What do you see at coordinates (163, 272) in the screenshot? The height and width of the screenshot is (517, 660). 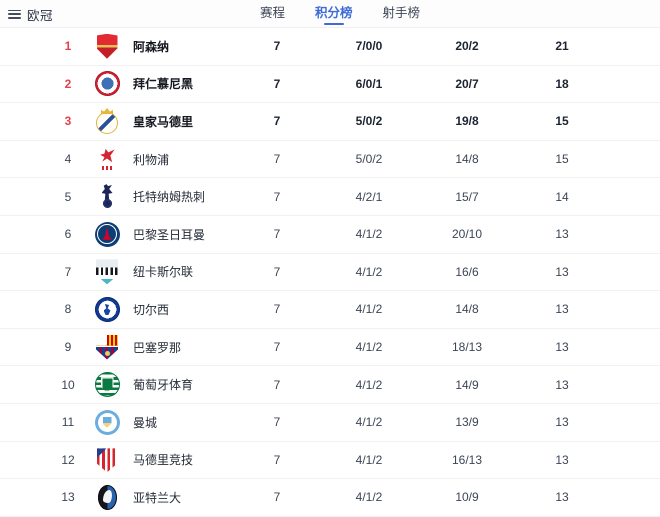 I see `team-name: 纽卡斯尔联` at bounding box center [163, 272].